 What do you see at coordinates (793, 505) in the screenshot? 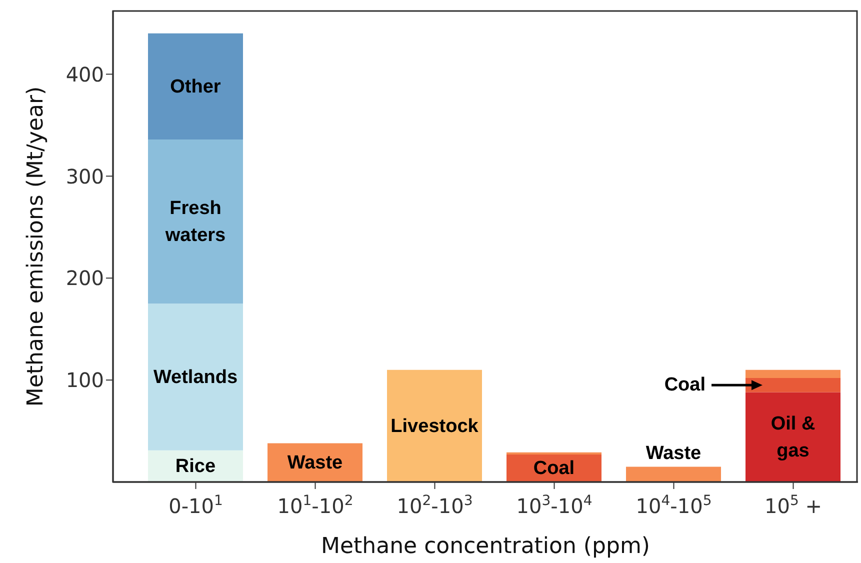
I see `x-tick-label: 10$^{5}$ +` at bounding box center [793, 505].